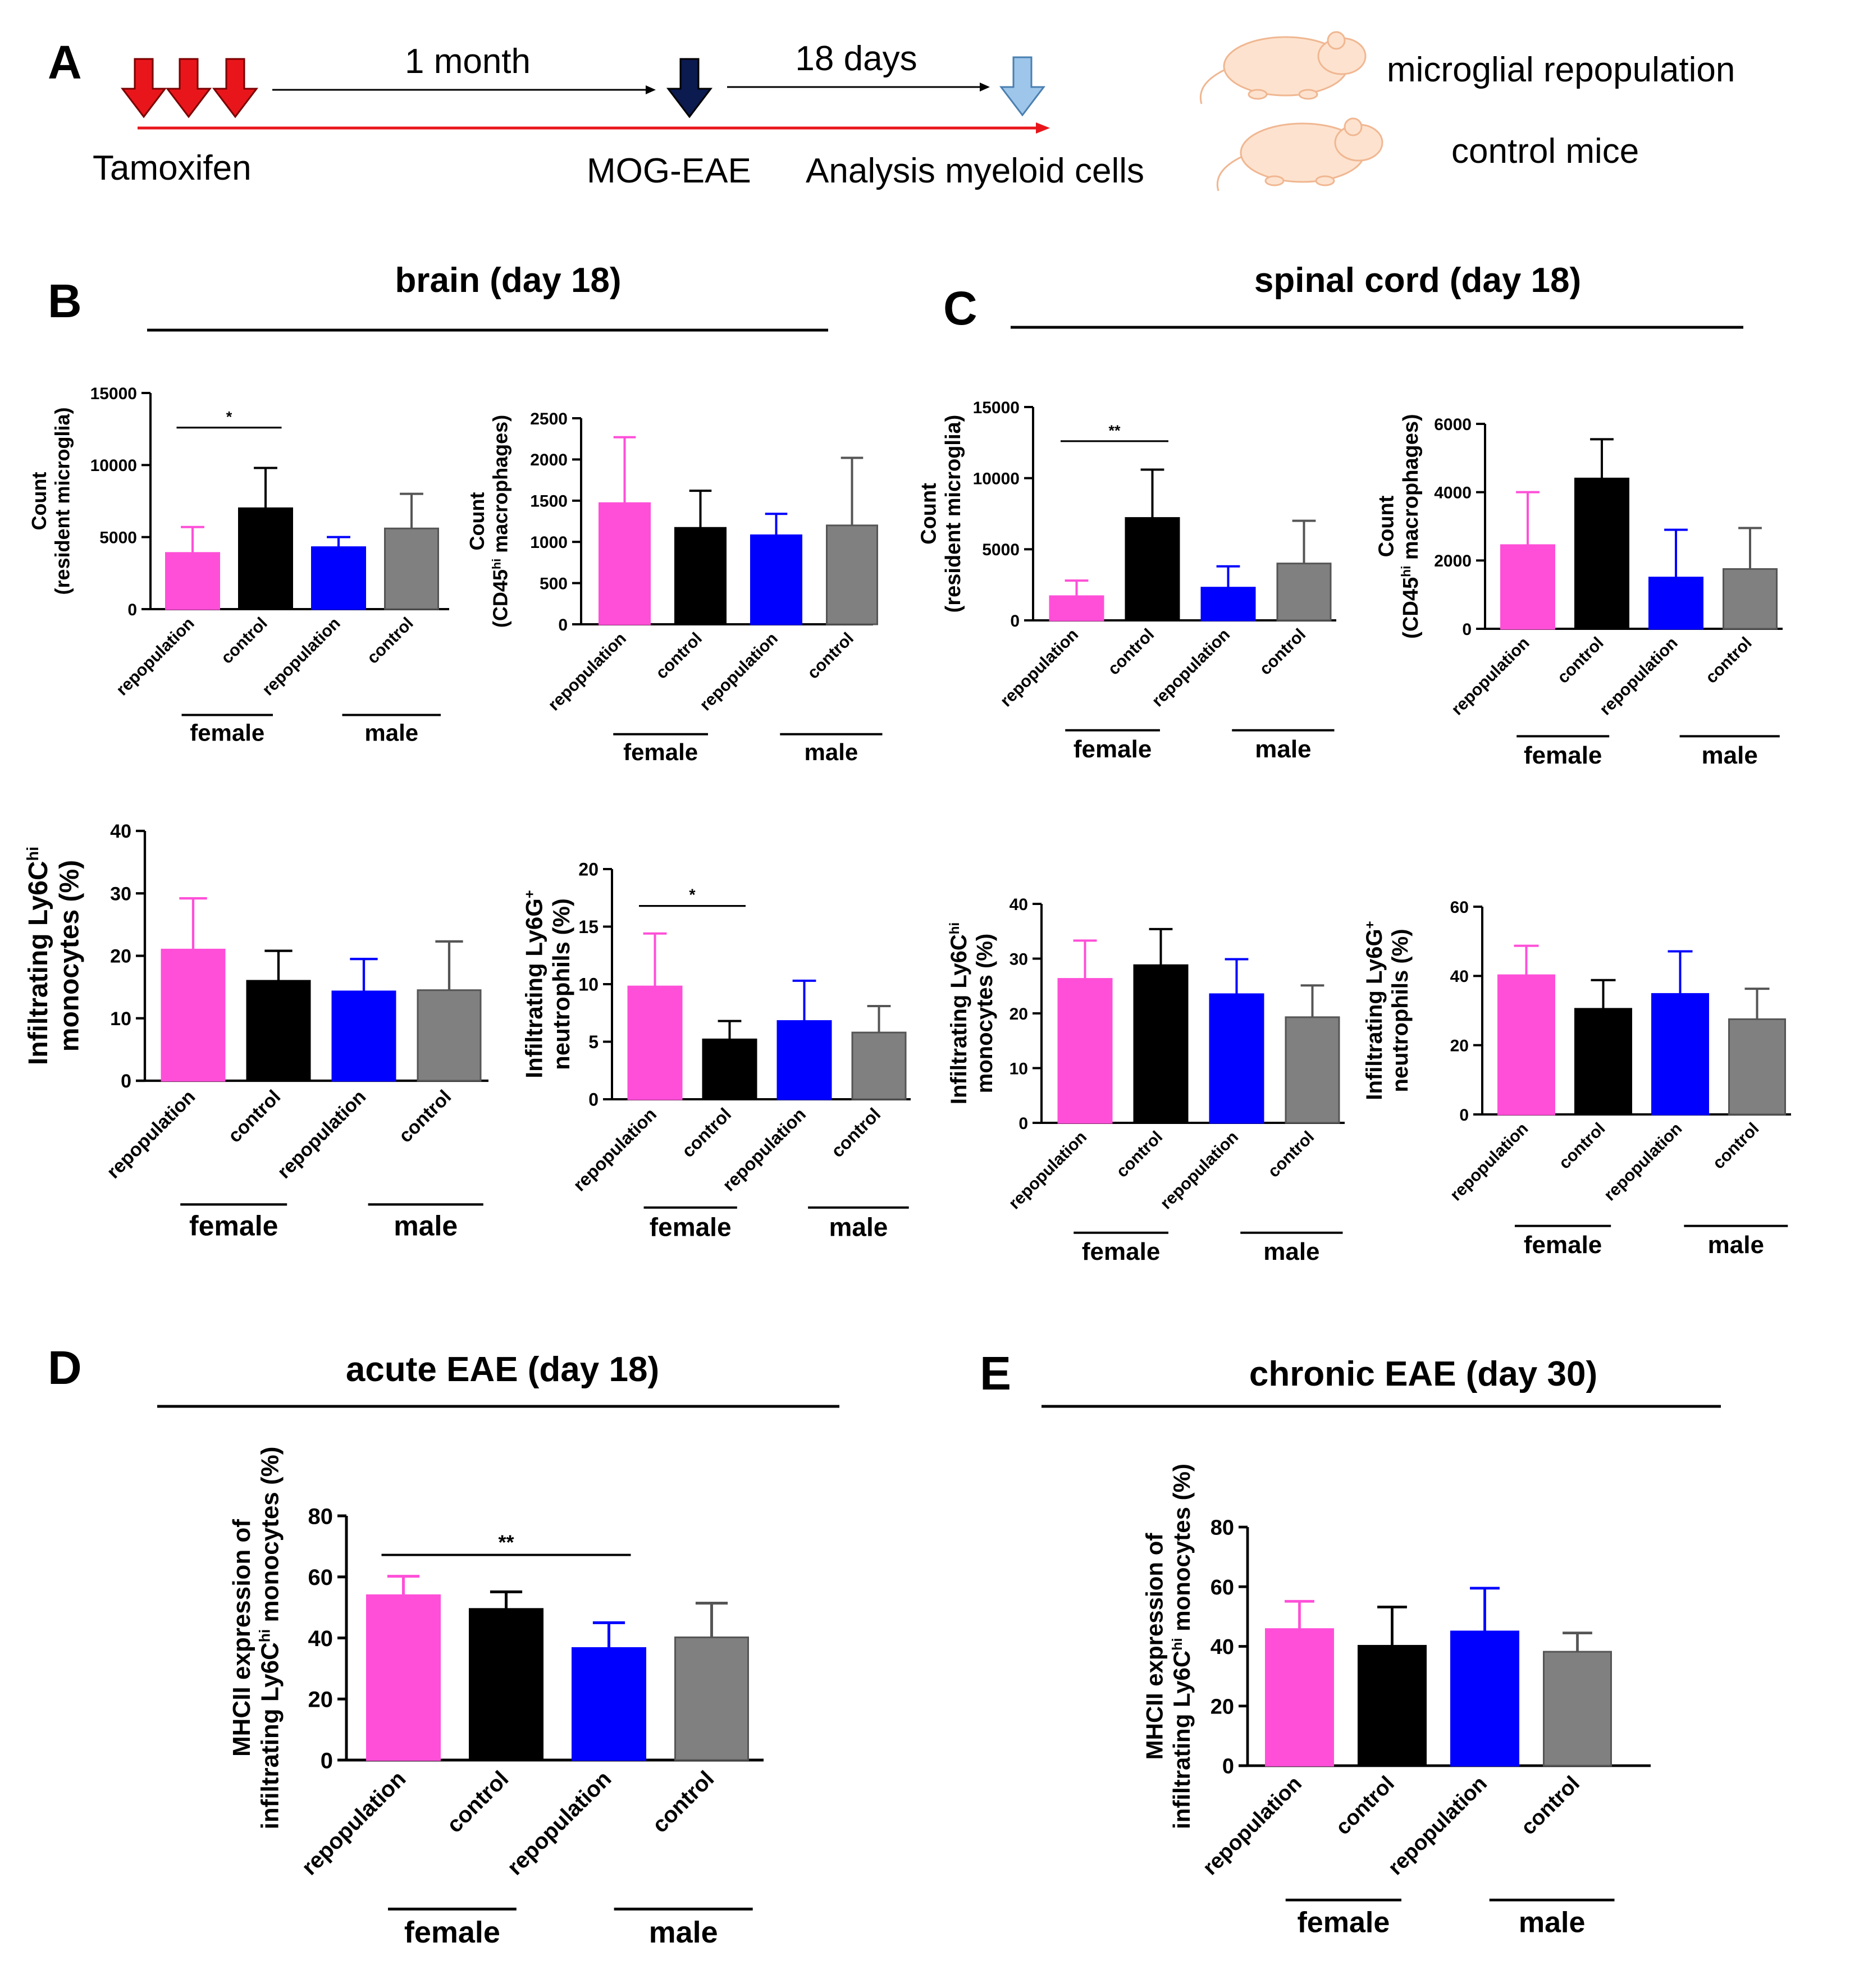 The height and width of the screenshot is (1988, 1850). I want to click on legend-repopulation-label: microglial repopulation, so click(1561, 70).